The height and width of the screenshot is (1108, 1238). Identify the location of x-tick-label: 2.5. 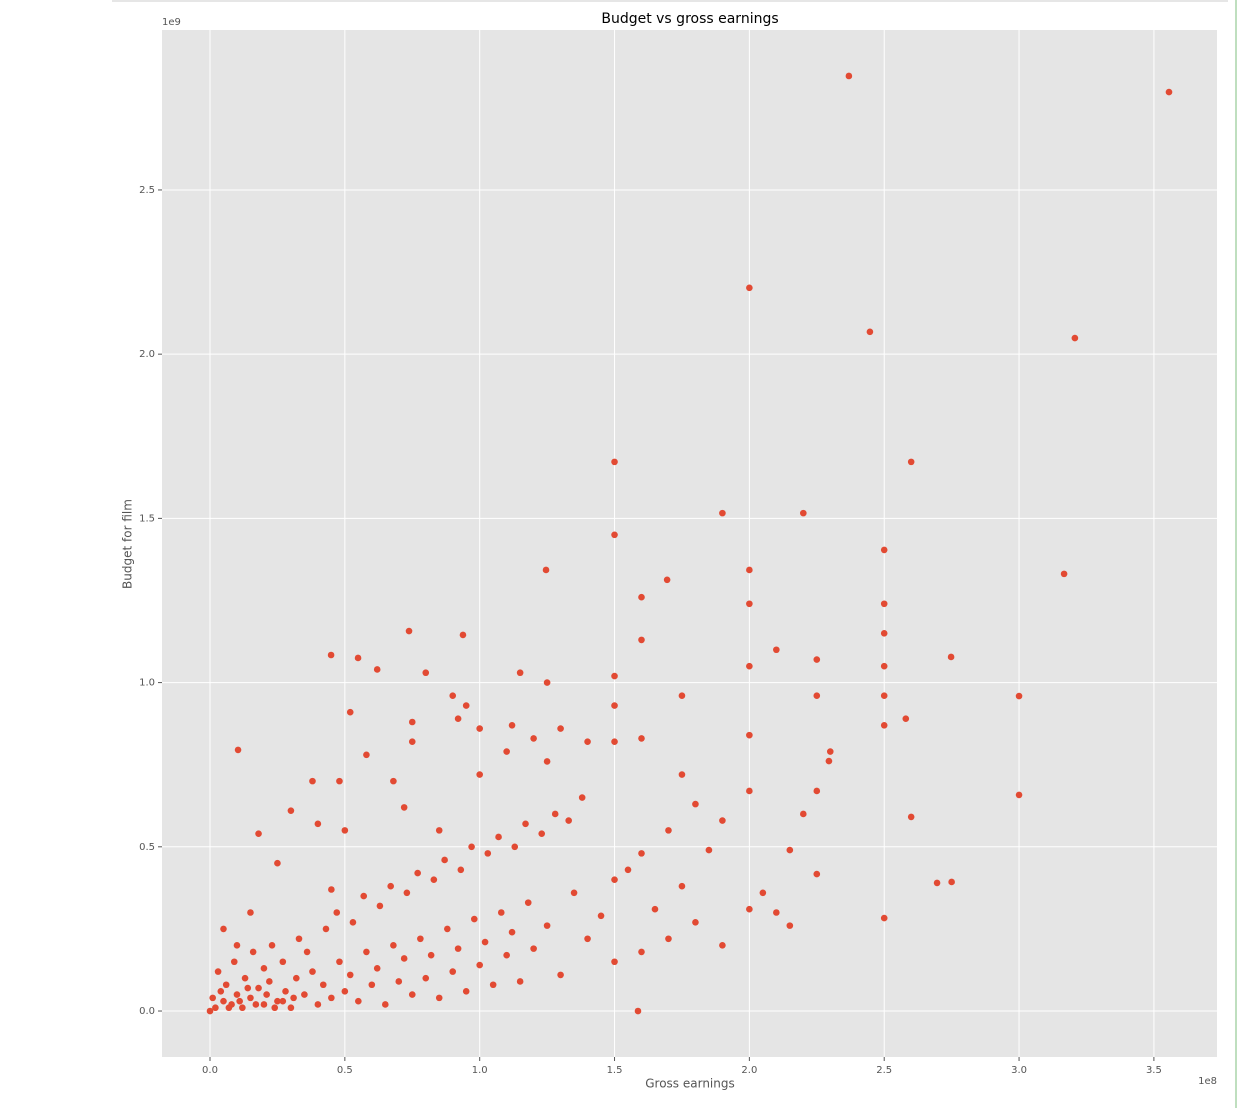
(884, 1070).